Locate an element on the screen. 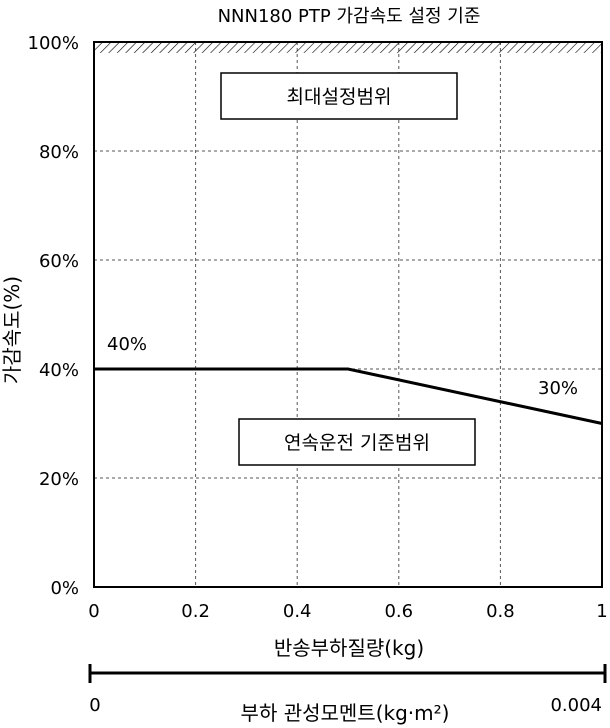 The width and height of the screenshot is (610, 728). upper-region-label: 최대설정범위 is located at coordinates (339, 97).